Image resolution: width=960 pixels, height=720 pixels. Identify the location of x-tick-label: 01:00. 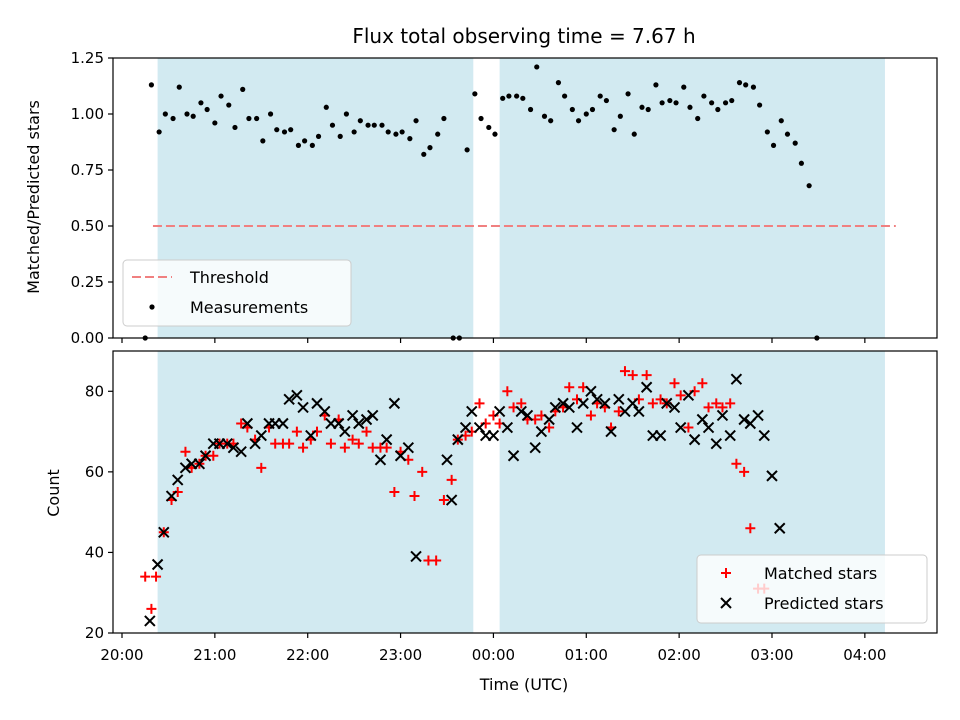
(586, 655).